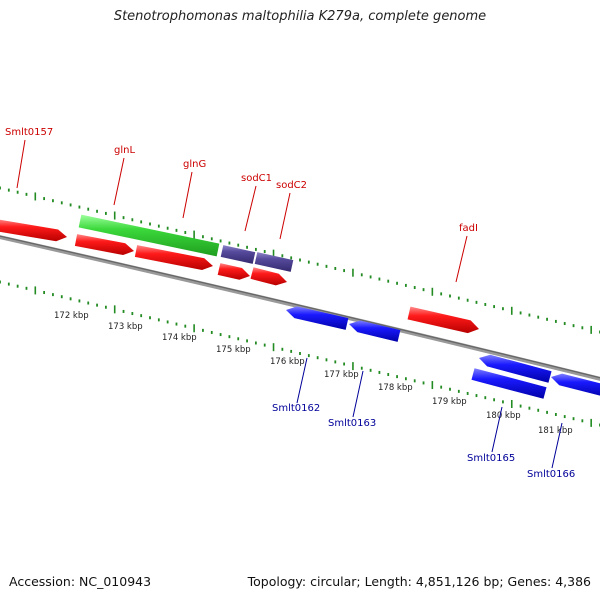 The height and width of the screenshot is (600, 600). What do you see at coordinates (233, 350) in the screenshot?
I see `scale-label: 175 kbp` at bounding box center [233, 350].